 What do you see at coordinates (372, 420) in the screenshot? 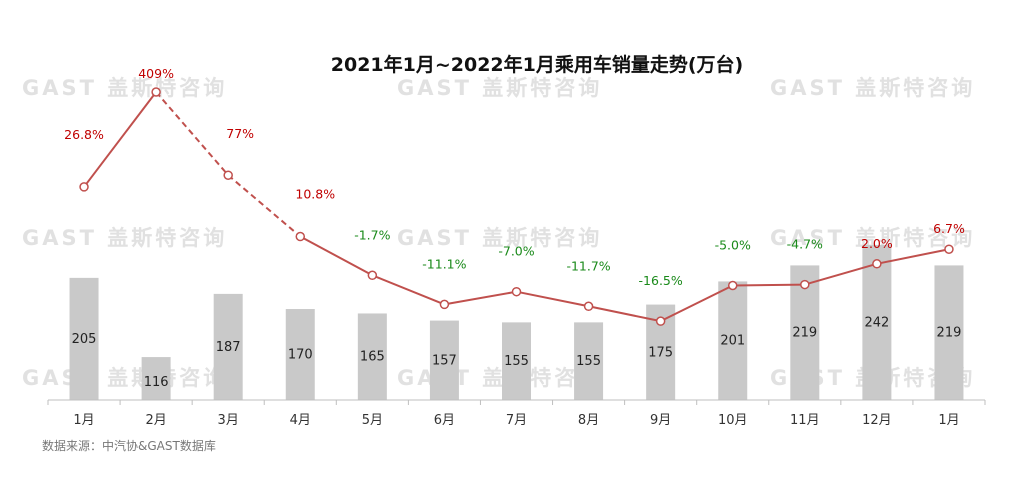
I see `x-axis-tick-label: 5月` at bounding box center [372, 420].